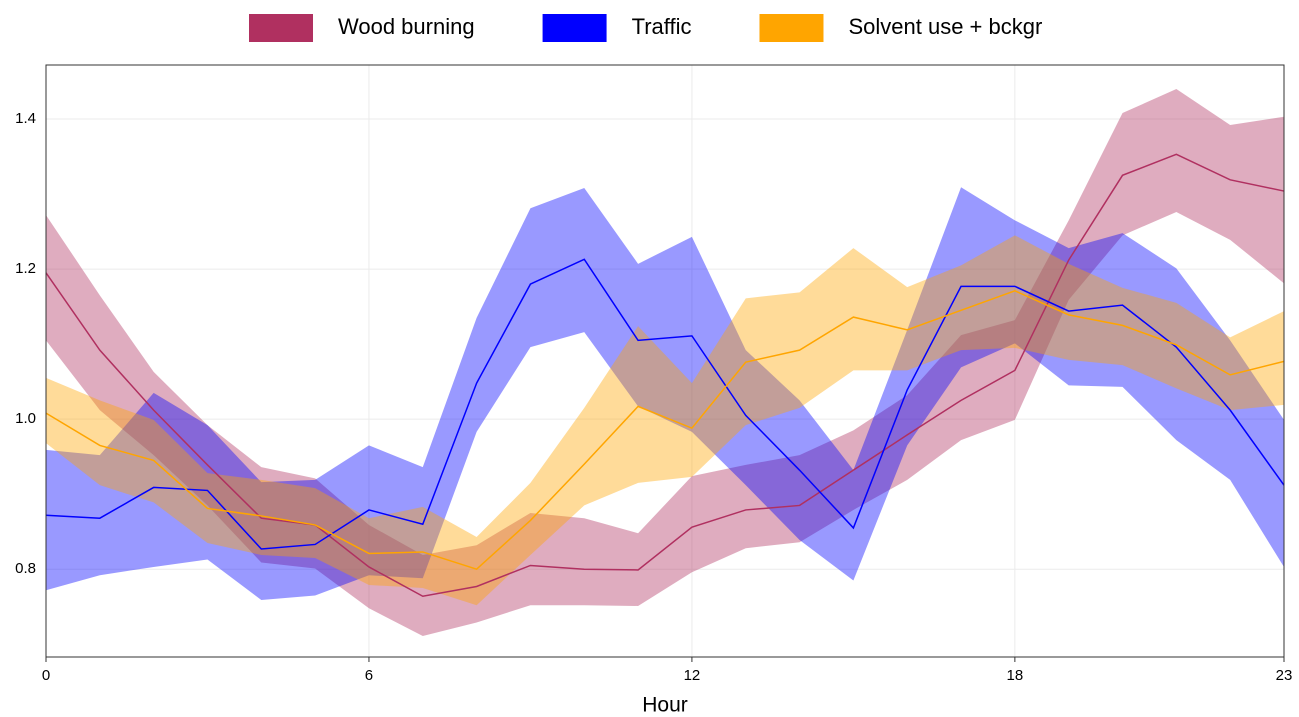 This screenshot has width=1299, height=717. I want to click on x-tick-label: 0, so click(46, 675).